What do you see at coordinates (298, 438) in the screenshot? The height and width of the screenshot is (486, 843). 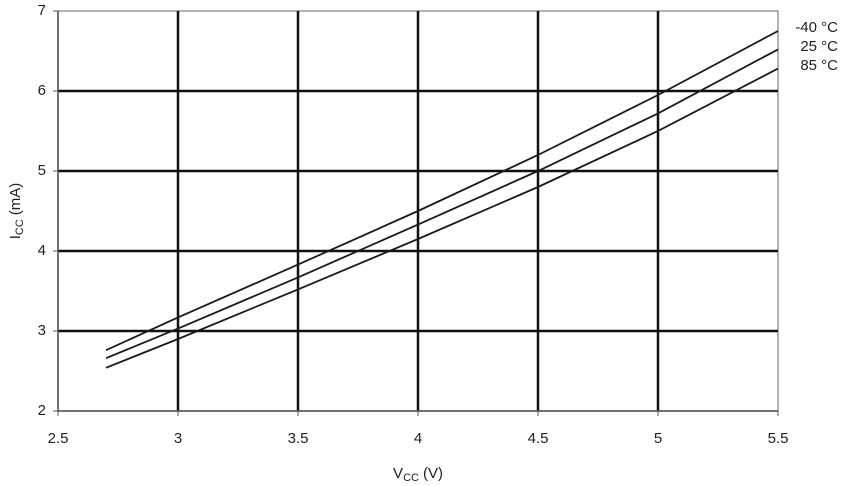 I see `x-tick-label: 3.5` at bounding box center [298, 438].